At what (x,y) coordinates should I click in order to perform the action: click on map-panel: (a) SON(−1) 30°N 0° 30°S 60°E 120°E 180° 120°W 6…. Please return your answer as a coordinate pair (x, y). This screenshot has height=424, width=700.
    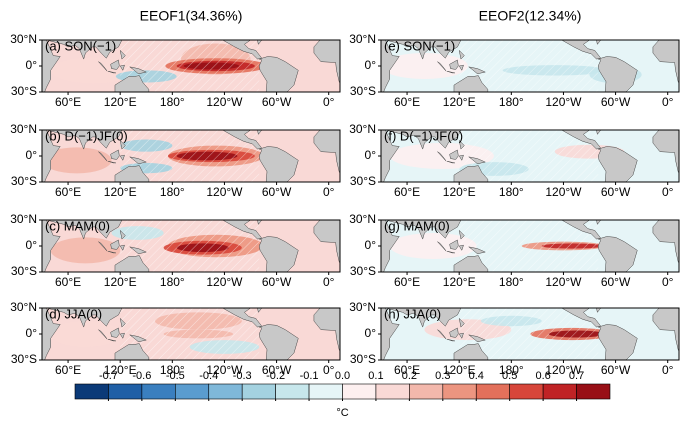
    Looking at the image, I should click on (175, 70).